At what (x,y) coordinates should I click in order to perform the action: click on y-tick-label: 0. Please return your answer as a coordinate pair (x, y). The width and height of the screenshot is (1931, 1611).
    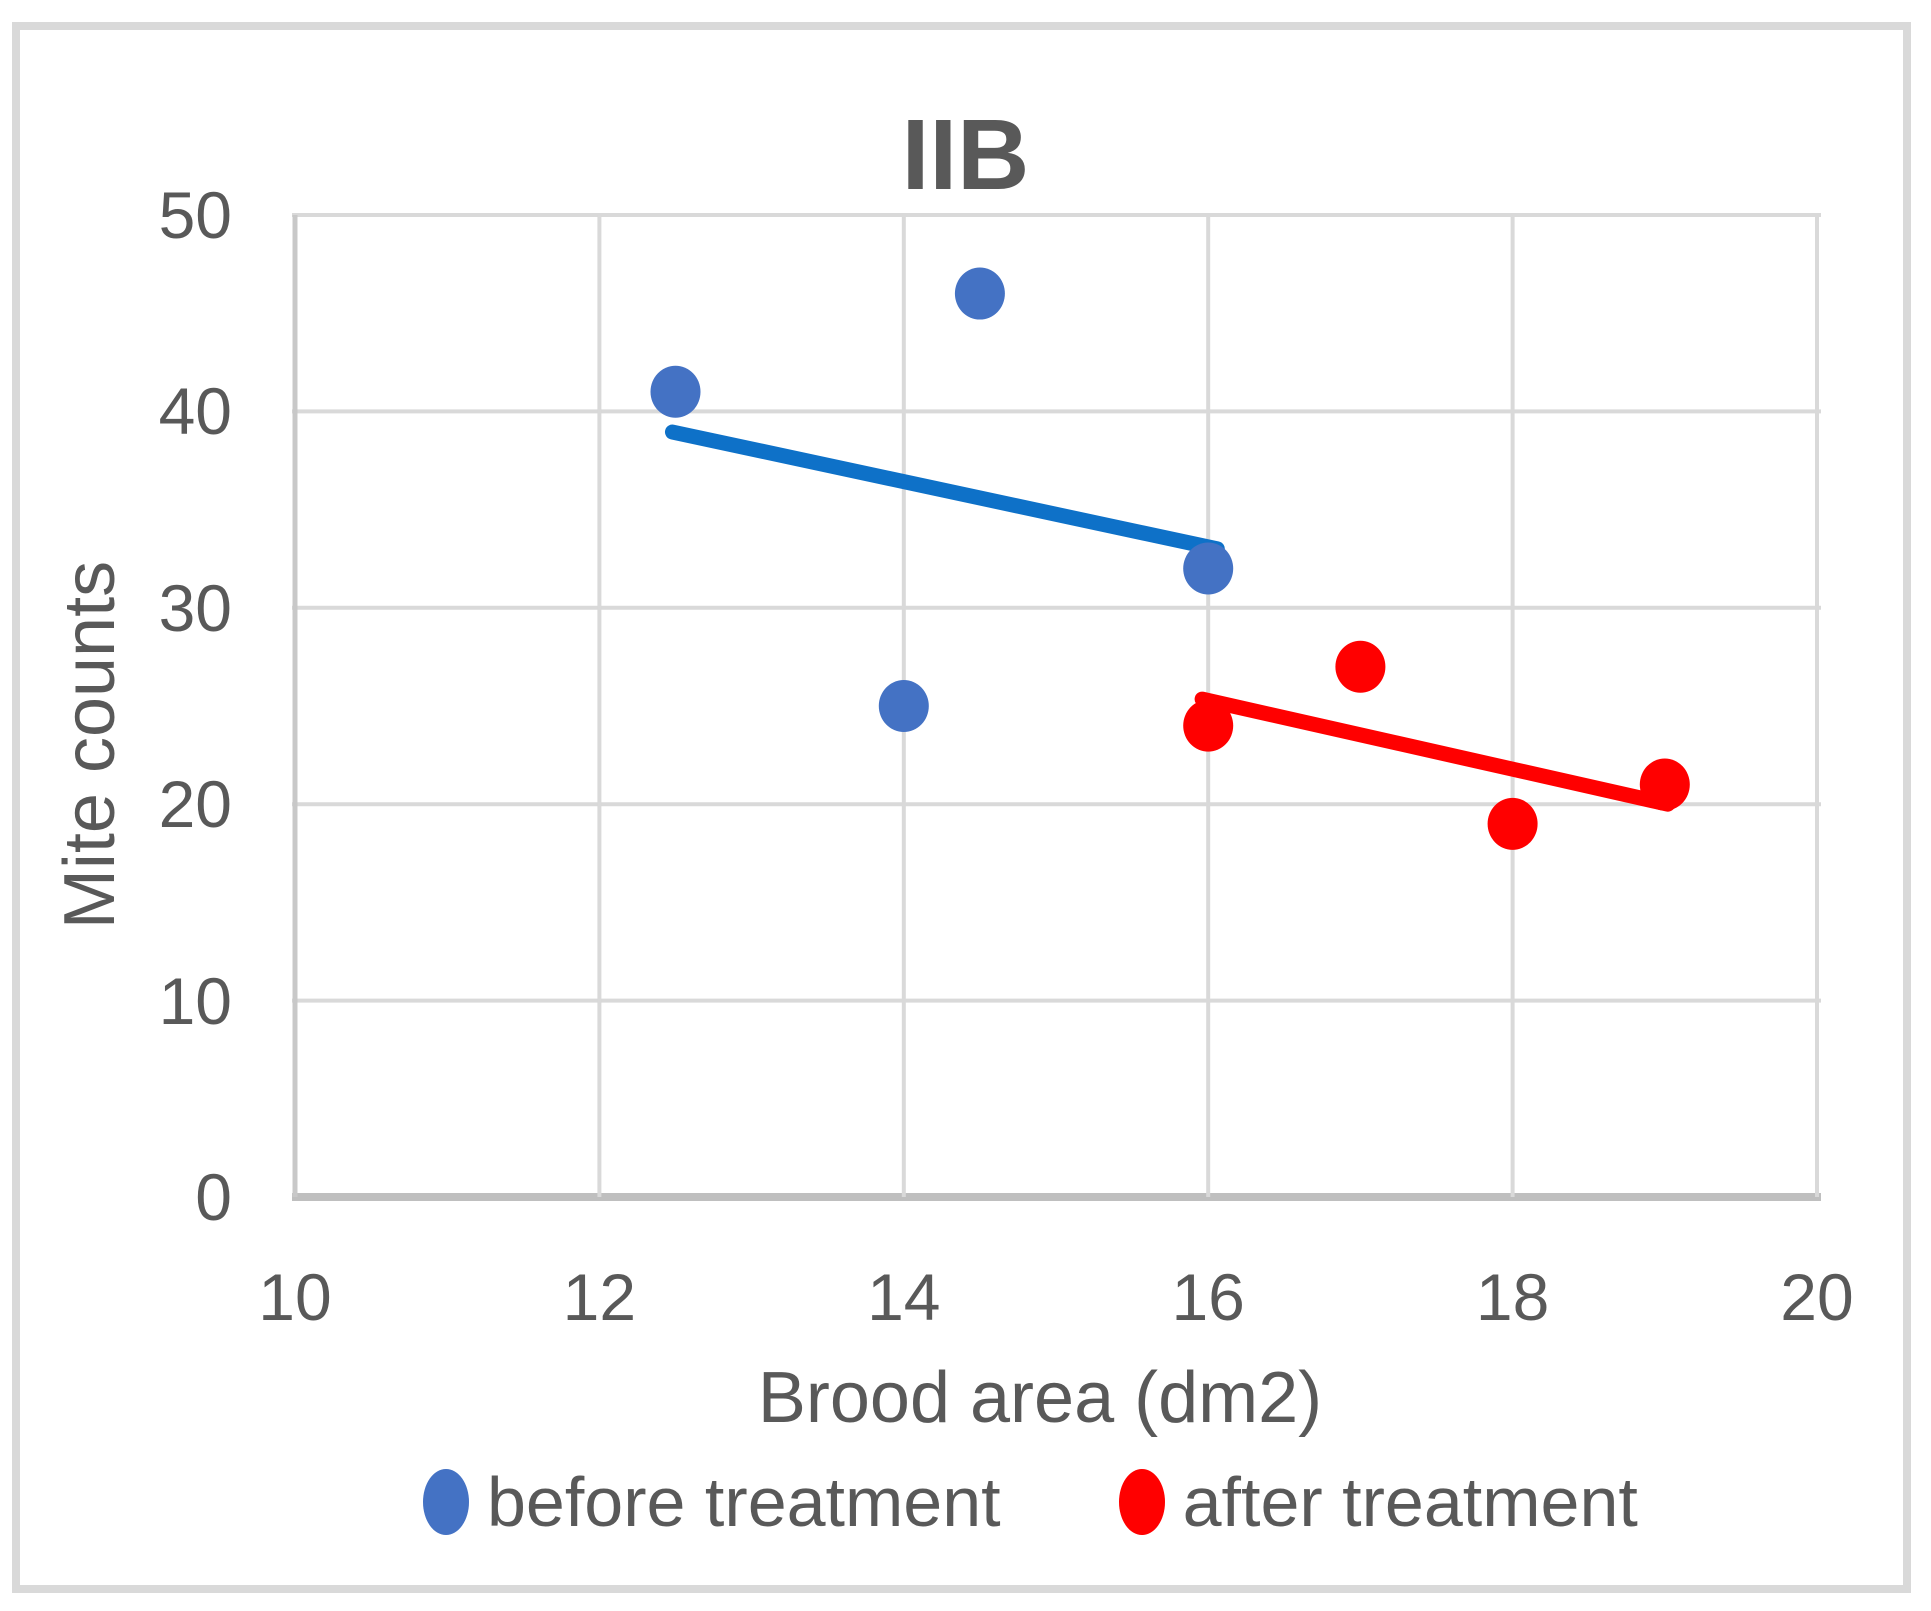
    Looking at the image, I should click on (213, 1197).